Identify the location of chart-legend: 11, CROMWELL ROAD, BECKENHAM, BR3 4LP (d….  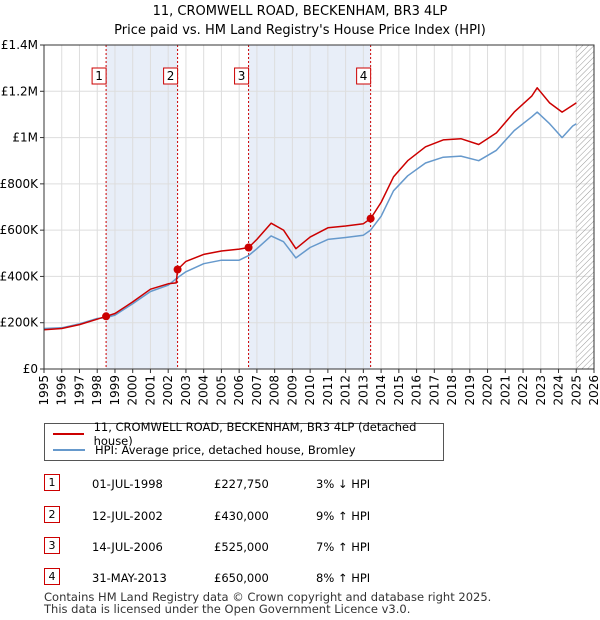
(244, 440).